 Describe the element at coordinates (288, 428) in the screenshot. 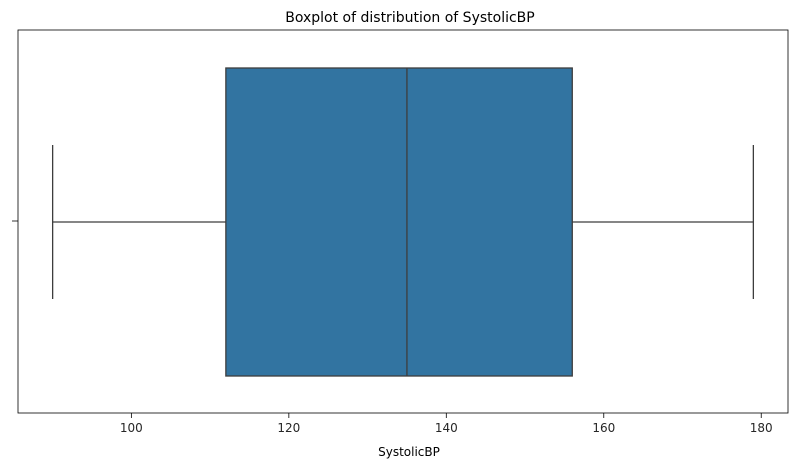

I see `x-tick-label: 120` at that location.